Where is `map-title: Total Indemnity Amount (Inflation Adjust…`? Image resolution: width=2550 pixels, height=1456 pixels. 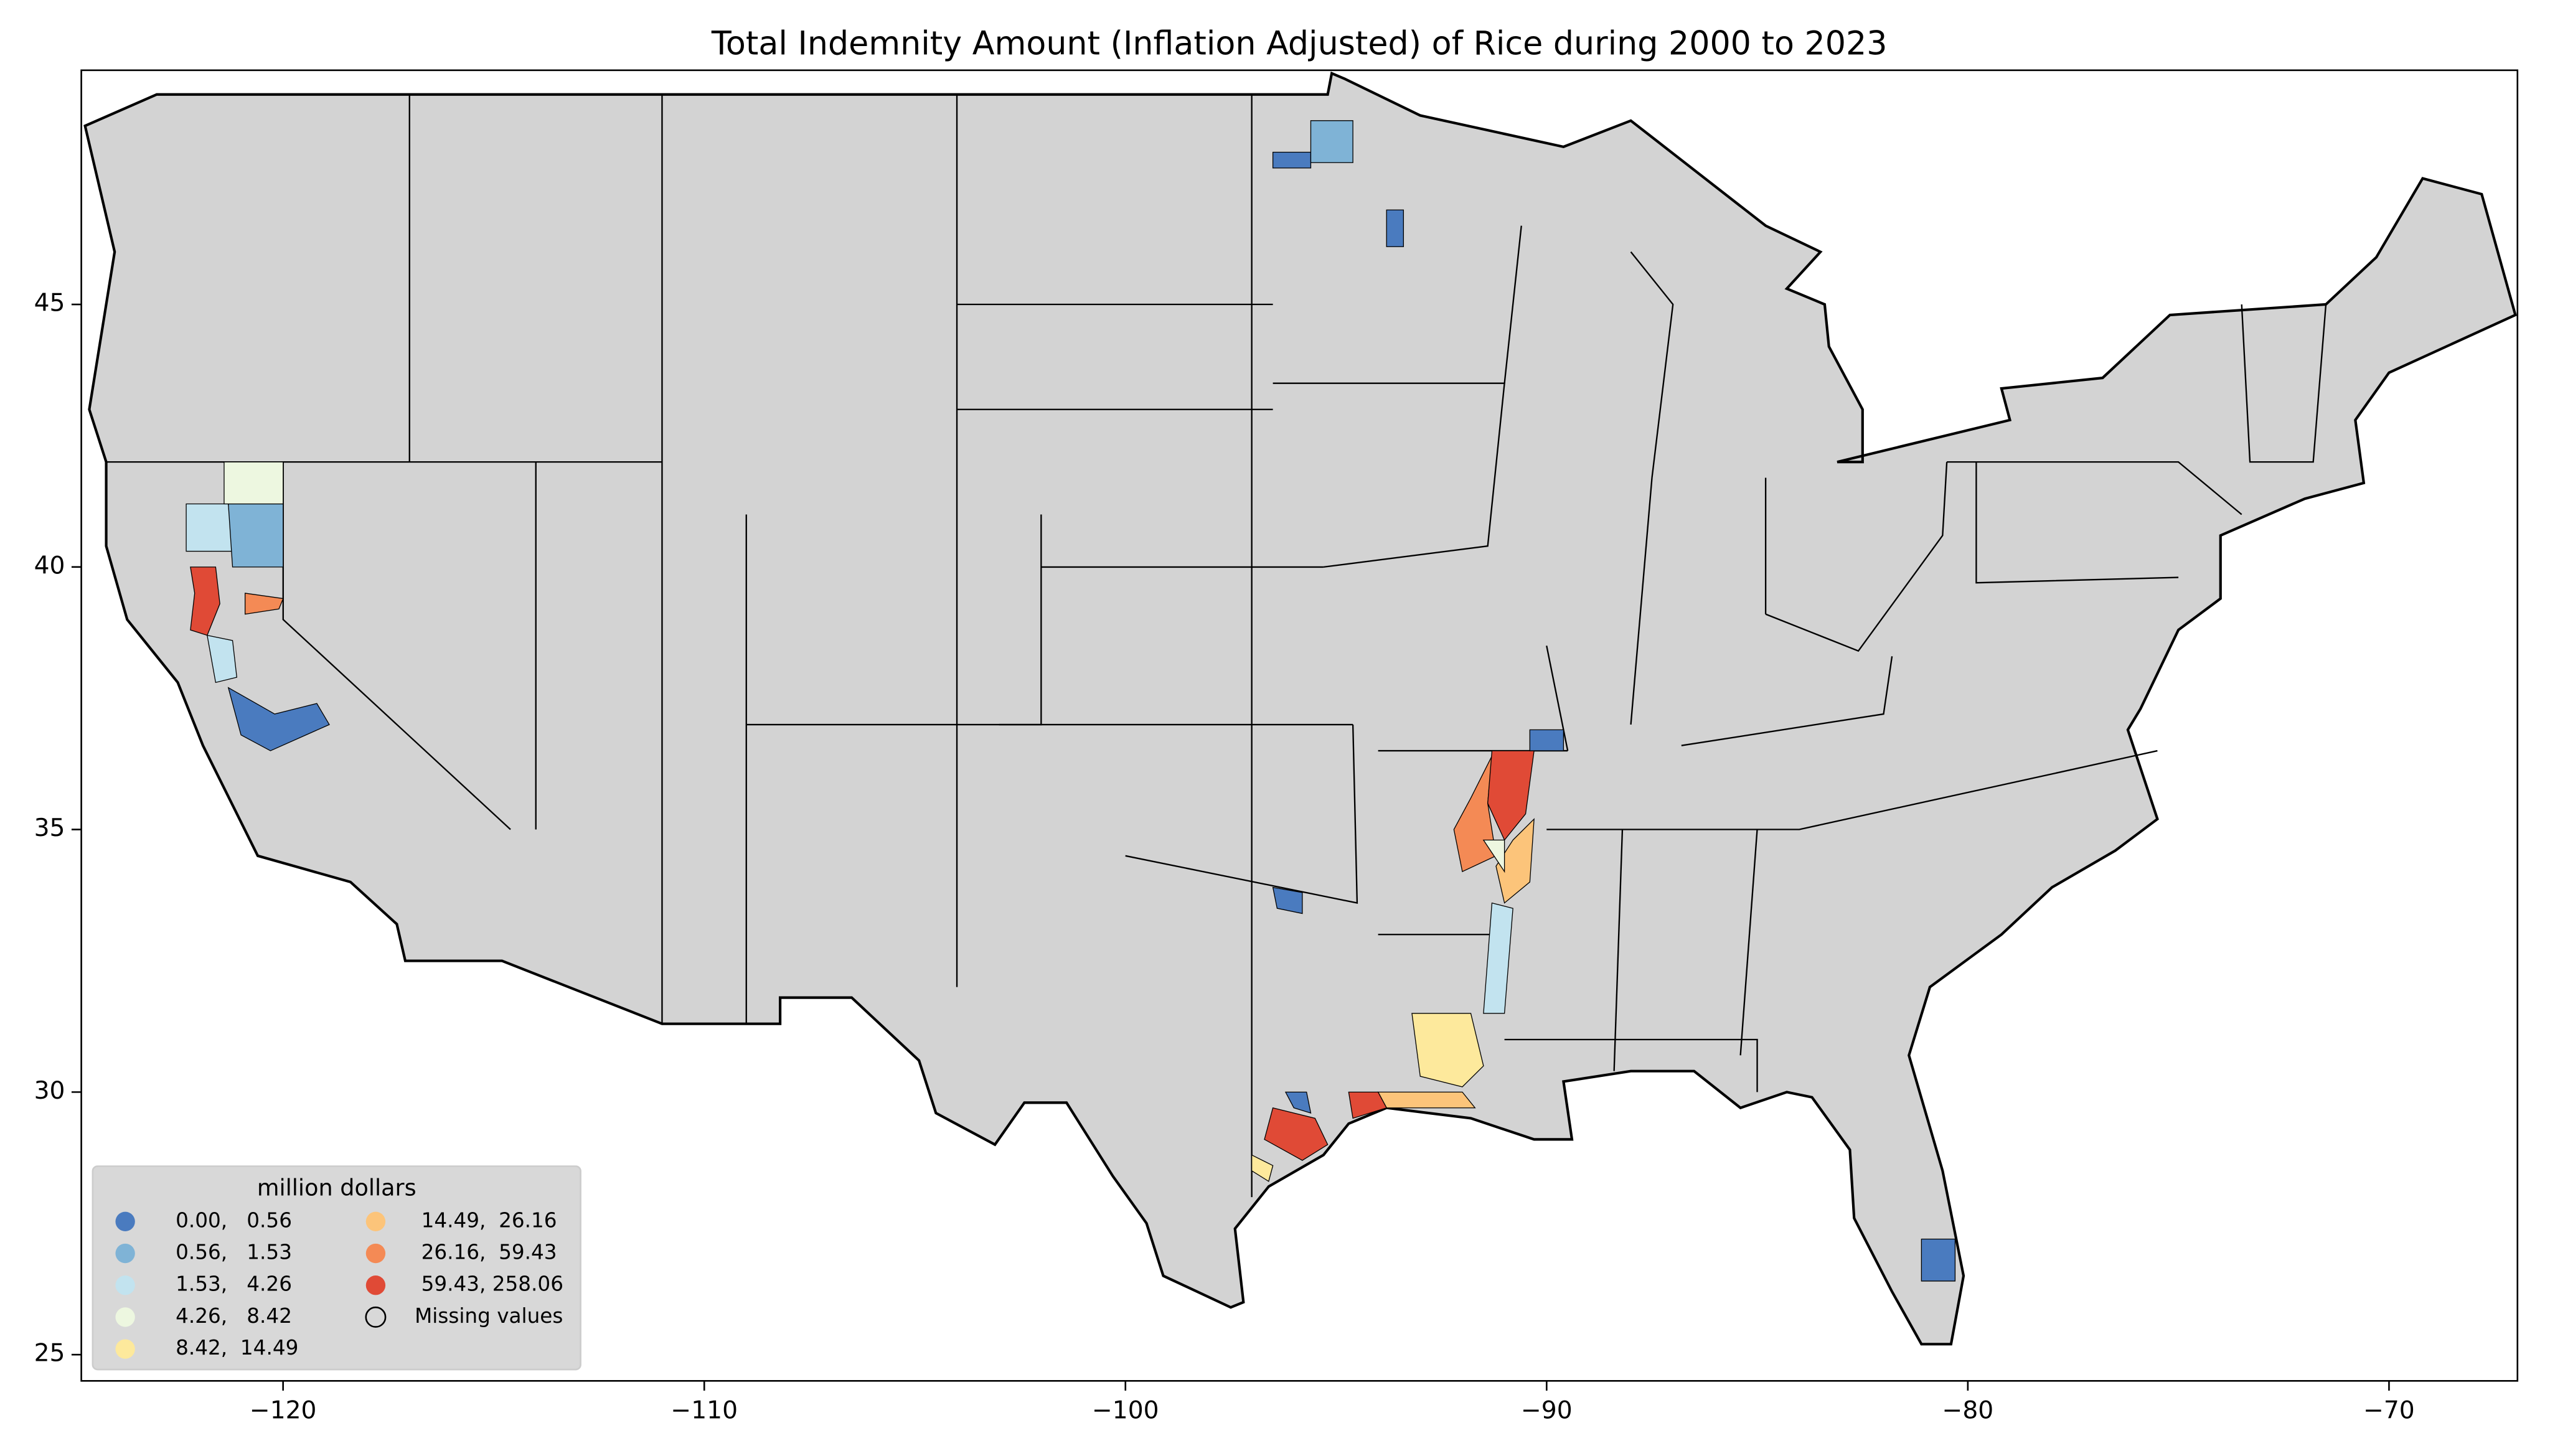
map-title: Total Indemnity Amount (Inflation Adjust… is located at coordinates (1299, 44).